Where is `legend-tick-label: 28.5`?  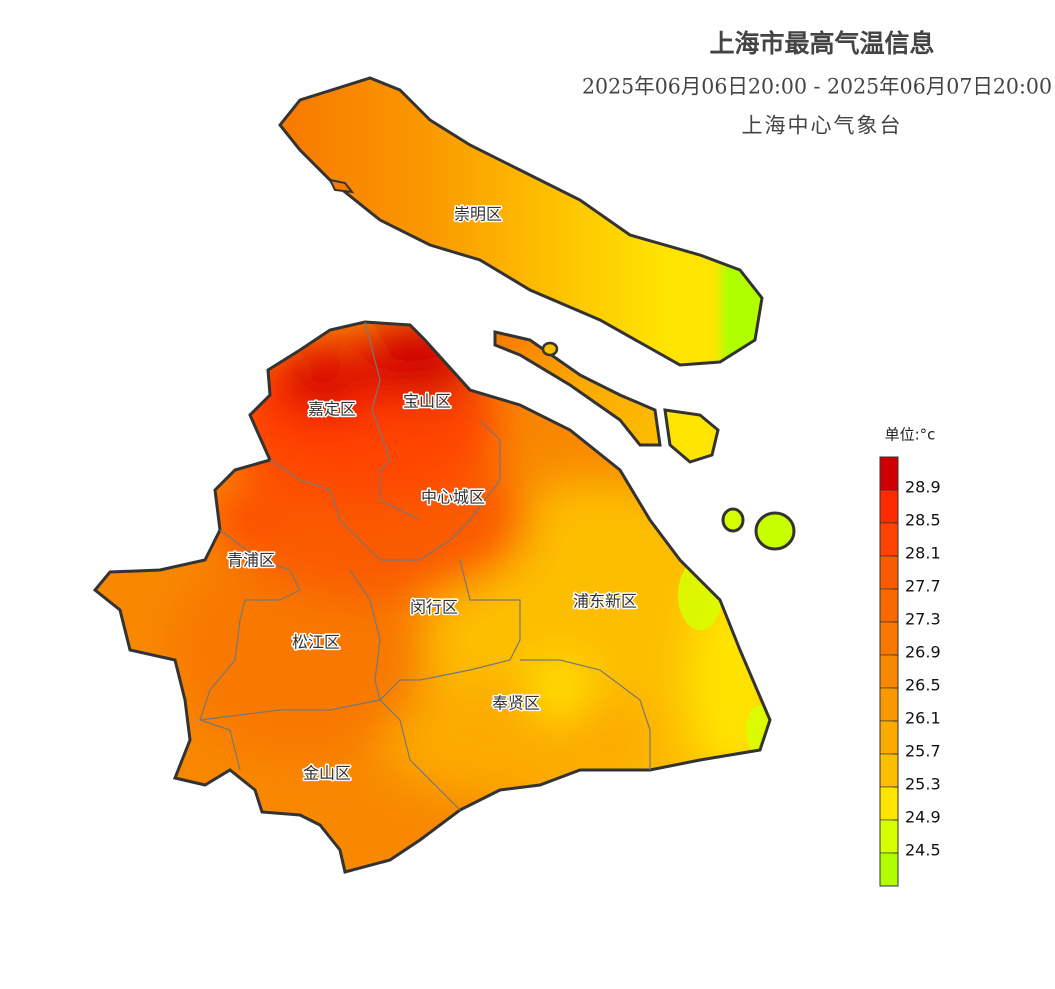
legend-tick-label: 28.5 is located at coordinates (923, 520).